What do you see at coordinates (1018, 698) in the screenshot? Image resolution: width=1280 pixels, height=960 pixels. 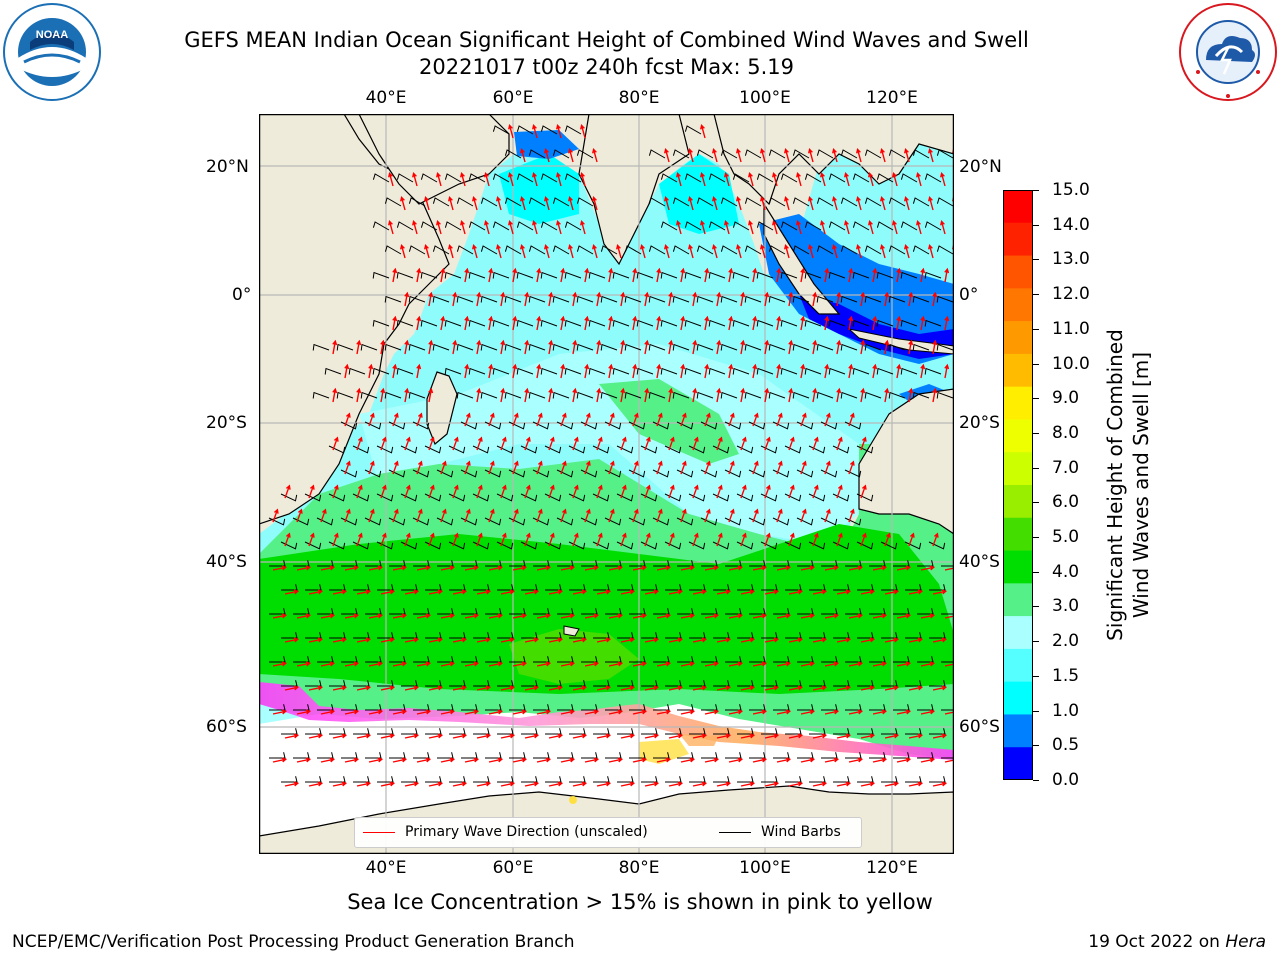 I see `colorbar-cell` at bounding box center [1018, 698].